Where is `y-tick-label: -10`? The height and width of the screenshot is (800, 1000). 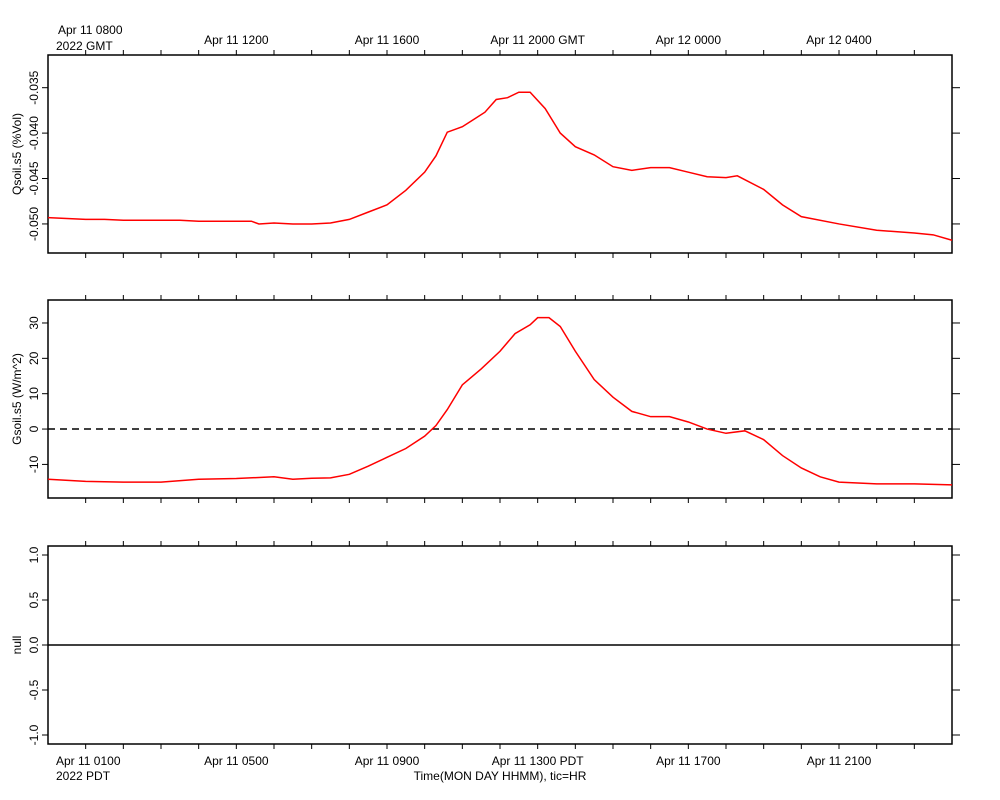
y-tick-label: -10 is located at coordinates (34, 464).